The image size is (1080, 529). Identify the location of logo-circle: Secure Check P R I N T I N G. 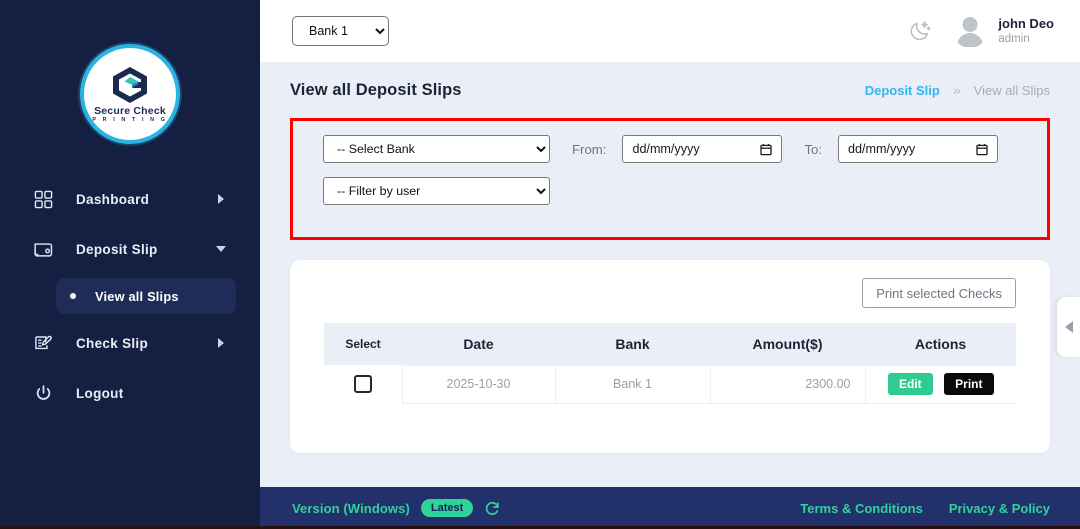
(130, 94).